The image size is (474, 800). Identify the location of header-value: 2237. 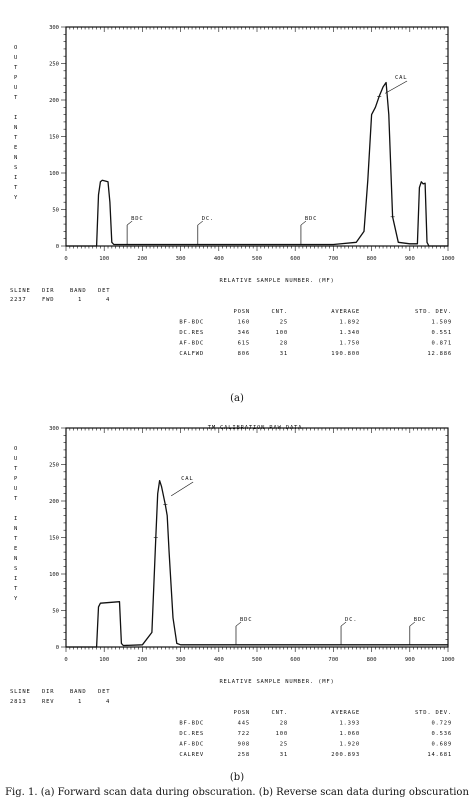
(18, 300).